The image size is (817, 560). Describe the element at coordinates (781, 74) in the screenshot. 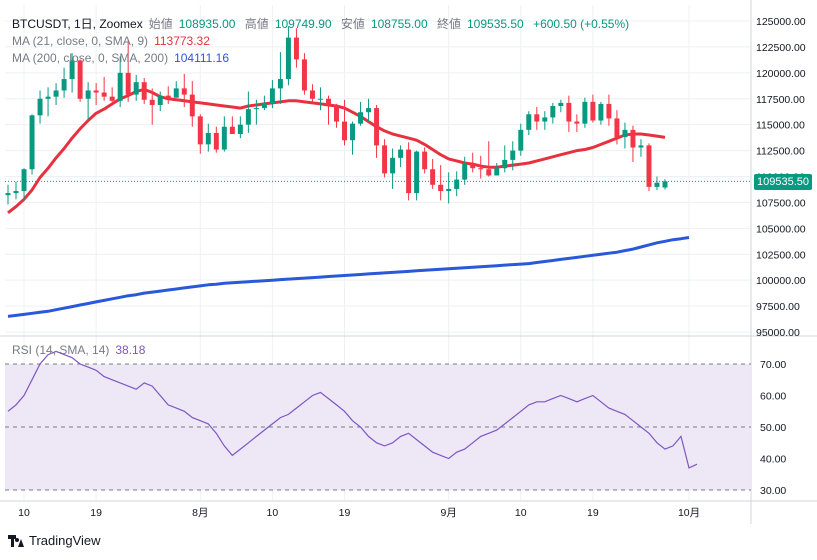

I see `price-tick-label: 120000.00` at that location.